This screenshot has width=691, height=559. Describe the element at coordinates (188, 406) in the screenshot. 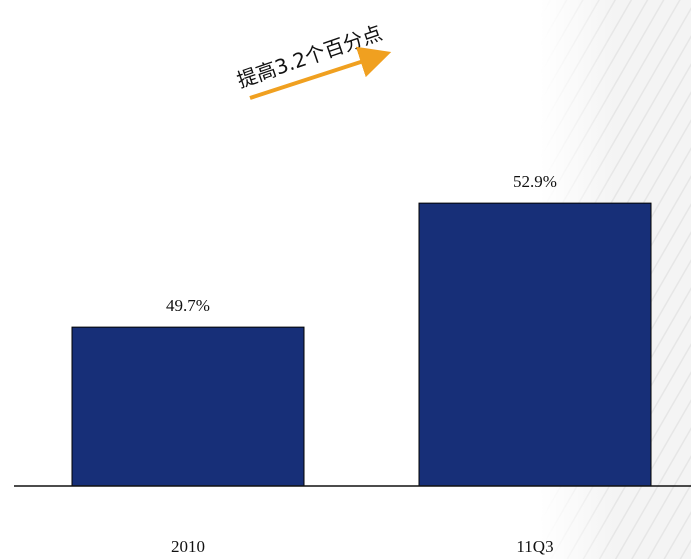

I see `bar` at that location.